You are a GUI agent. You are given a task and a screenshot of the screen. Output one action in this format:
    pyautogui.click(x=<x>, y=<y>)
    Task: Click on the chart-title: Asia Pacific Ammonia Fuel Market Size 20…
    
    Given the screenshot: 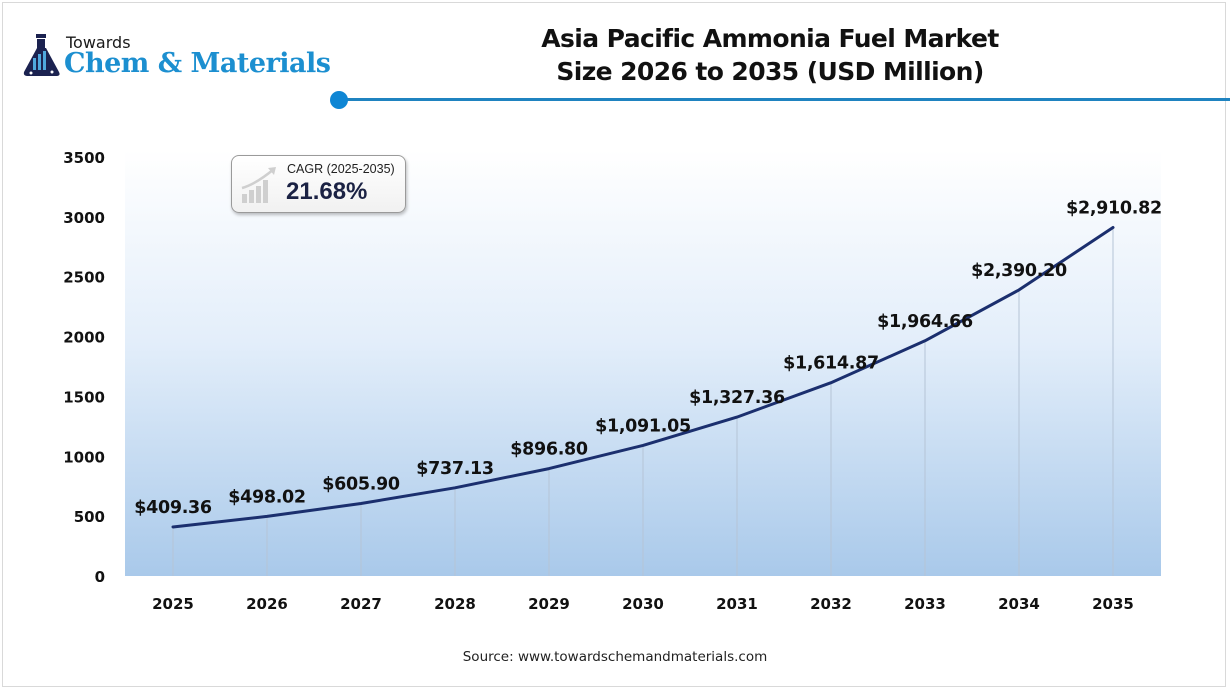 What is the action you would take?
    pyautogui.click(x=770, y=55)
    